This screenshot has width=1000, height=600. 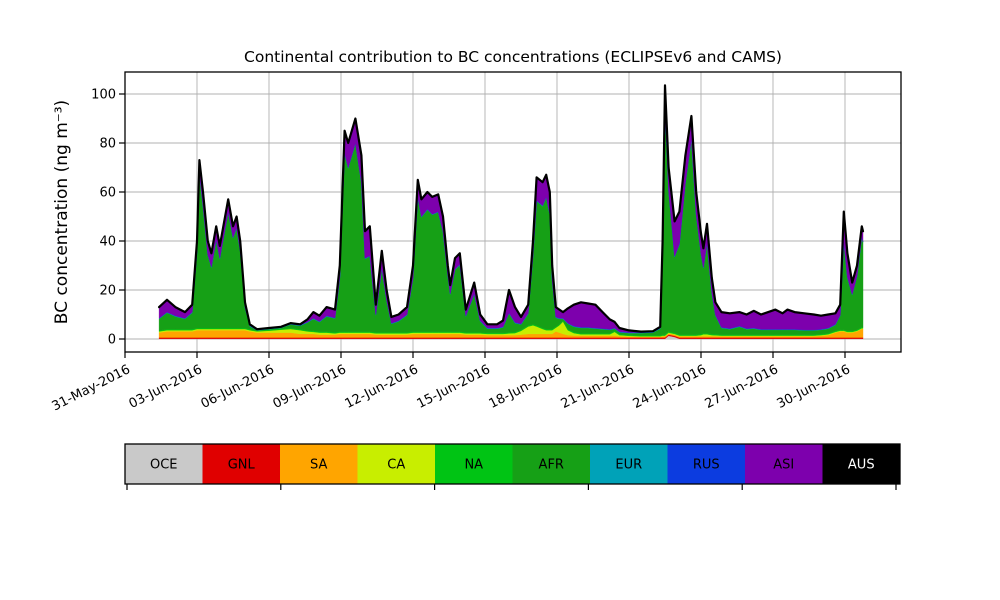 I want to click on legend-swatch-GNL, so click(x=241, y=464).